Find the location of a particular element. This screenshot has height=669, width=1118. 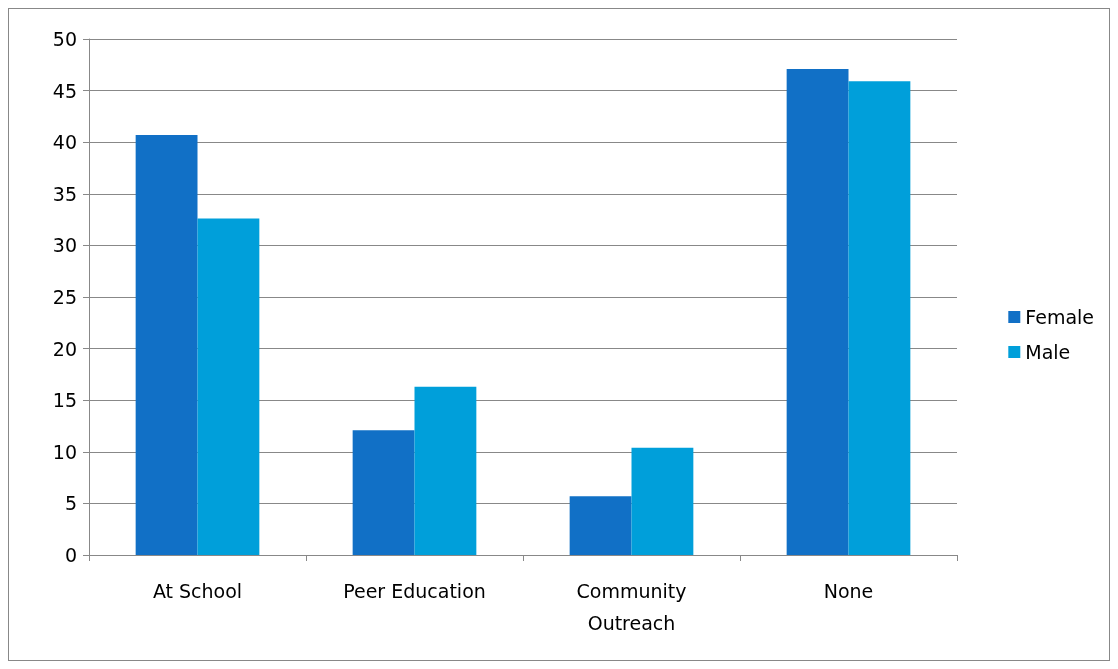

y-tick-label: 50 is located at coordinates (64, 39).